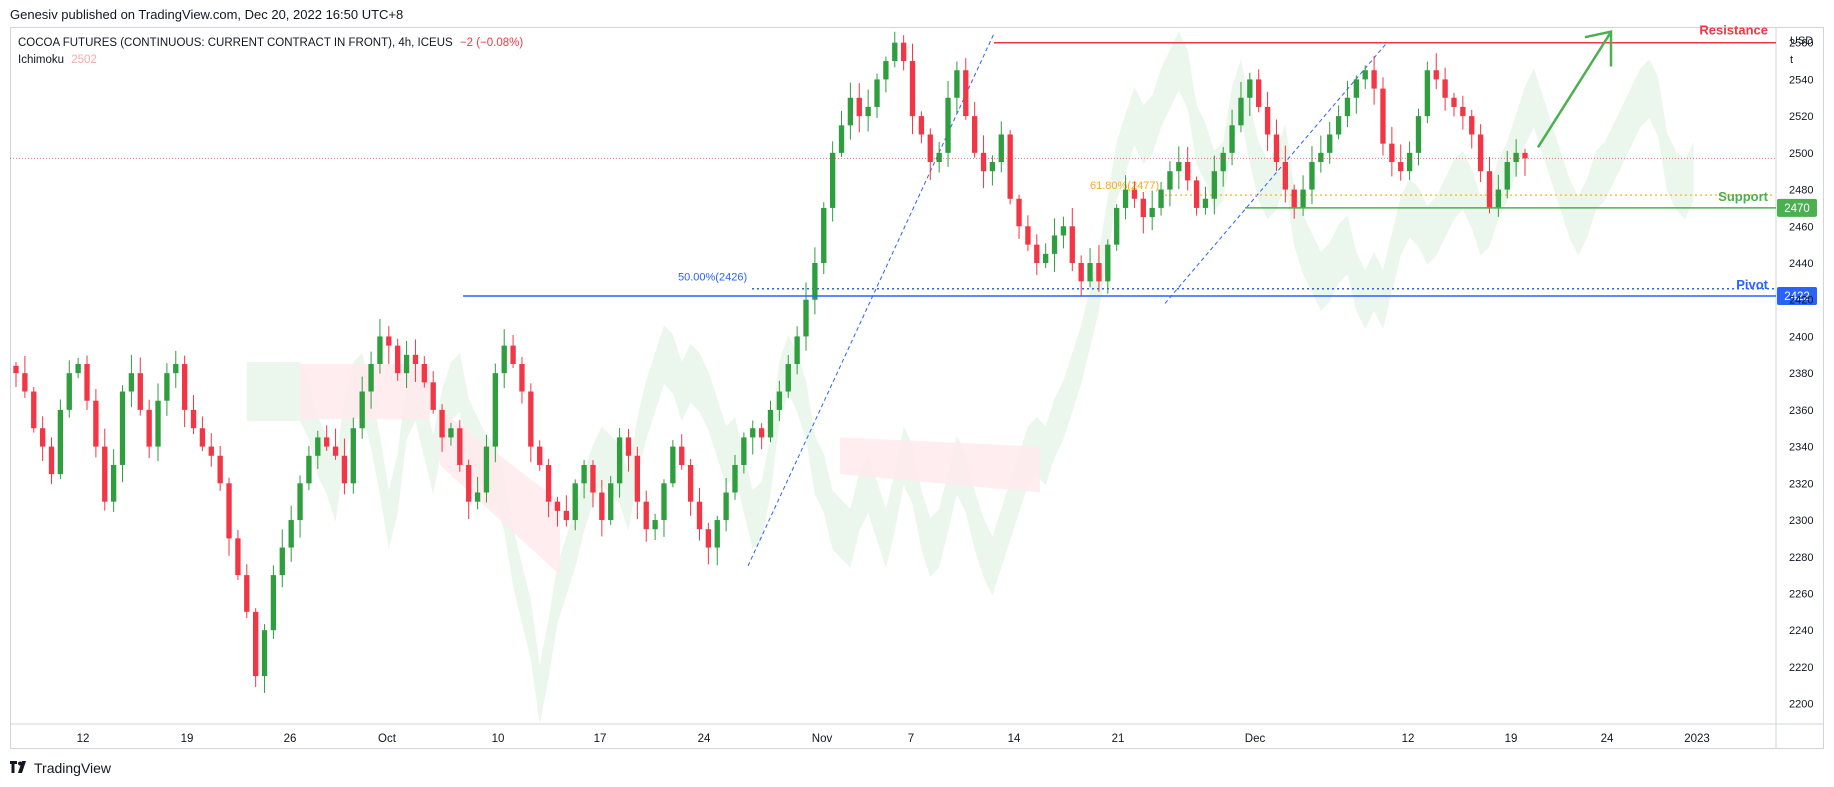 Image resolution: width=1834 pixels, height=787 pixels. I want to click on time-tick-label: 2023, so click(1697, 739).